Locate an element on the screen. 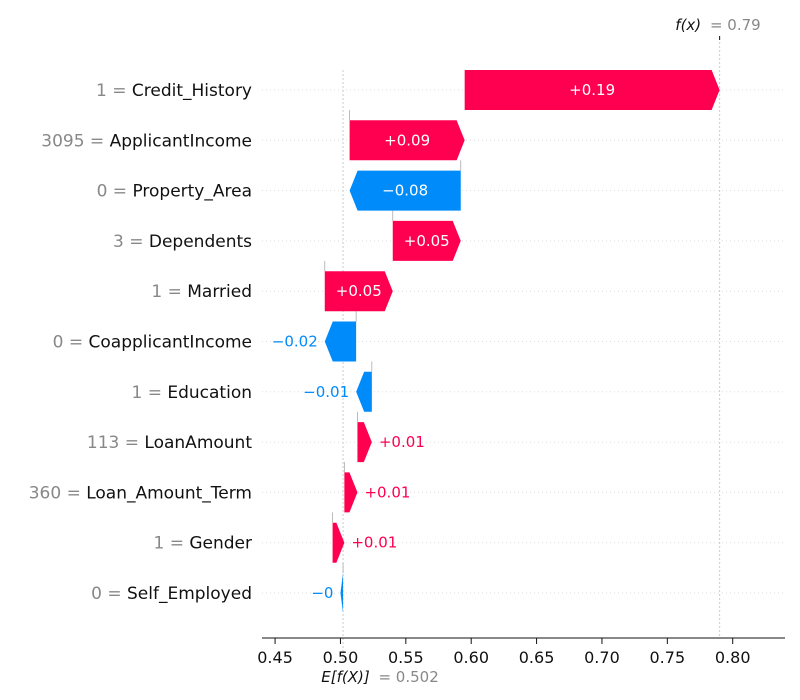 Image resolution: width=800 pixels, height=700 pixels. feature-label: 1 = Married is located at coordinates (201, 292).